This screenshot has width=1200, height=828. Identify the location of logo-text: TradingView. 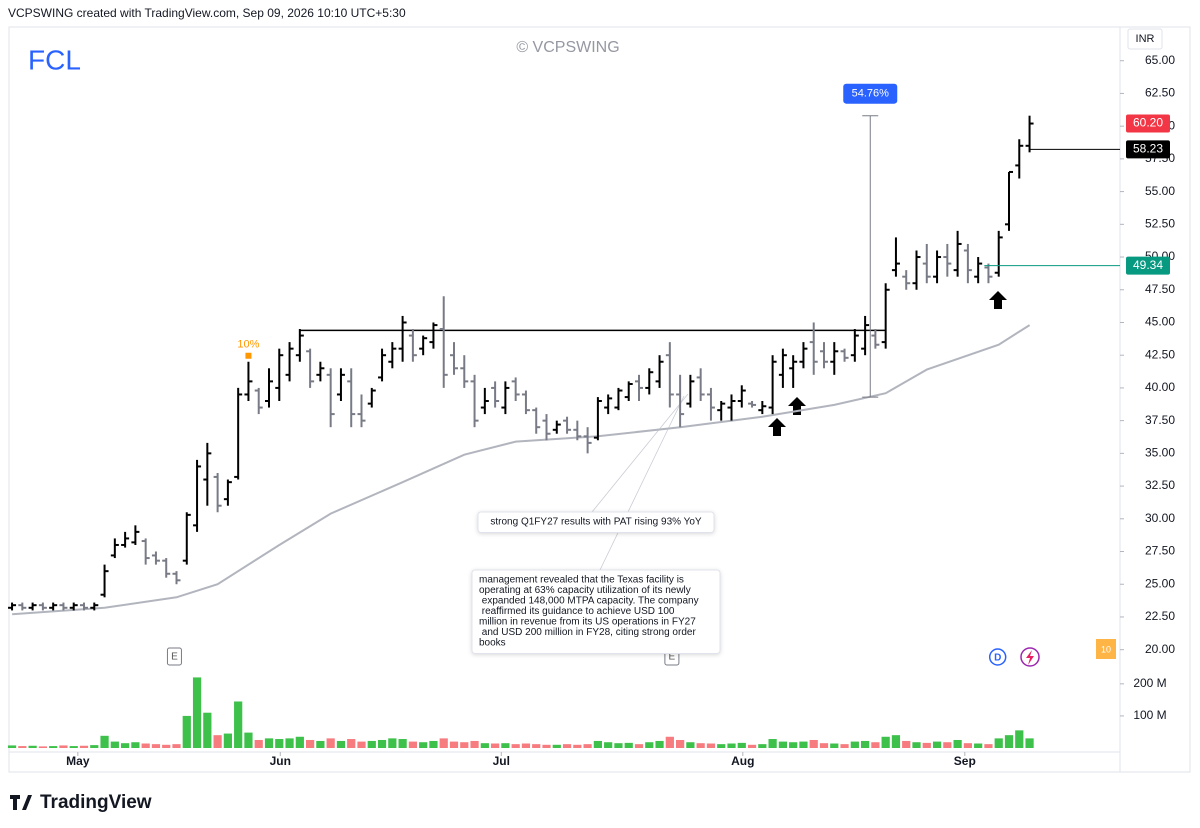
(96, 802).